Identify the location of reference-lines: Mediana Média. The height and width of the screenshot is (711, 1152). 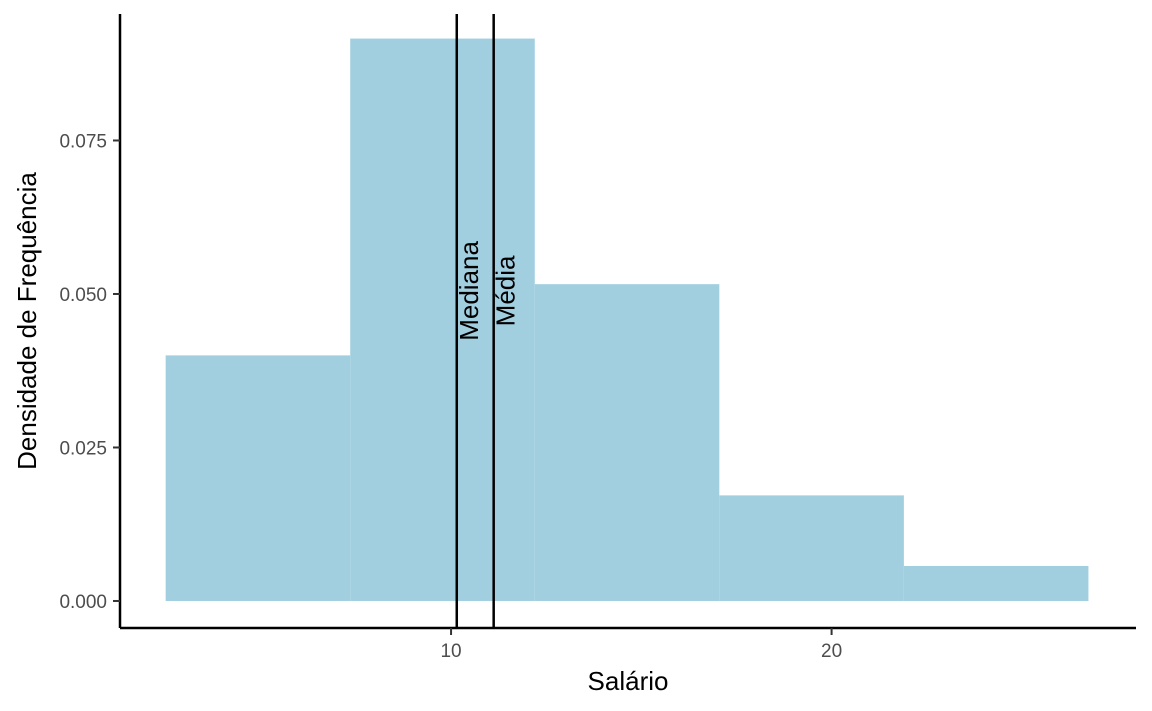
(487, 321).